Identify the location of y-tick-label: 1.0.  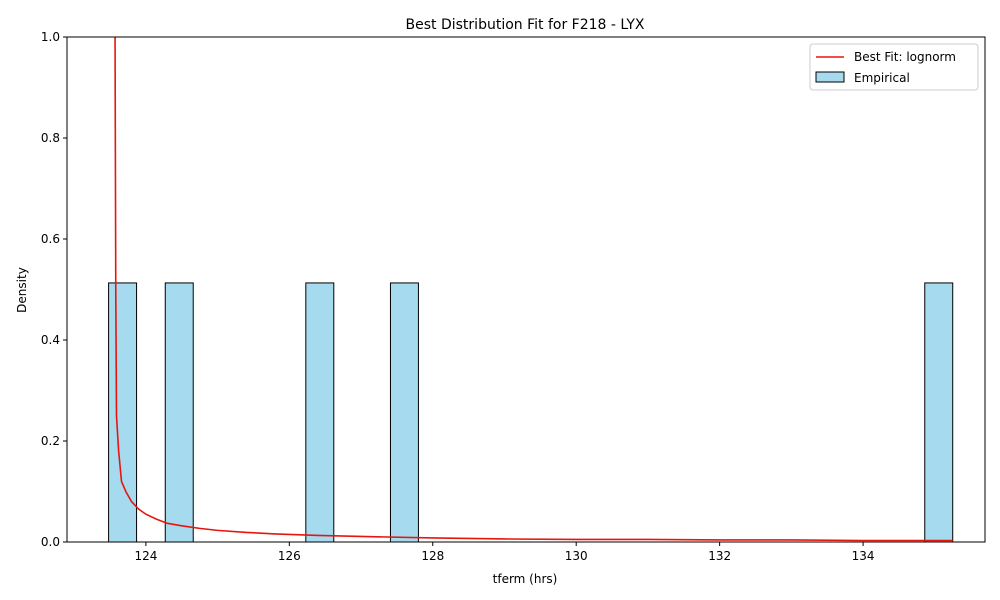
(50, 37).